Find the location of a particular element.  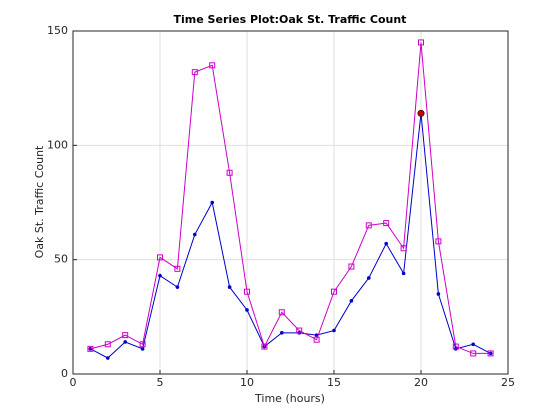

x-tick-label: 15 is located at coordinates (334, 382).